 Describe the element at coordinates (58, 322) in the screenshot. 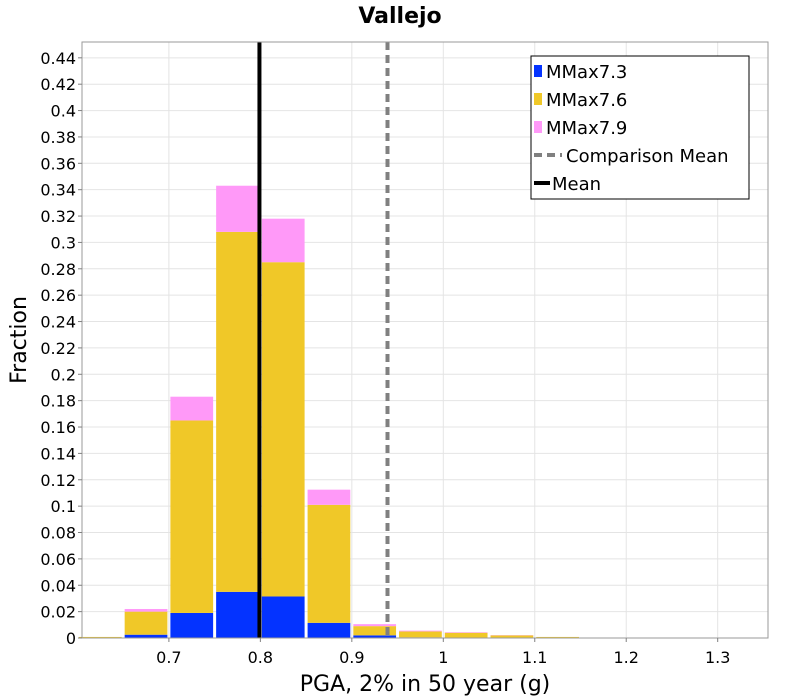

I see `y-tick-label: 0.24` at that location.